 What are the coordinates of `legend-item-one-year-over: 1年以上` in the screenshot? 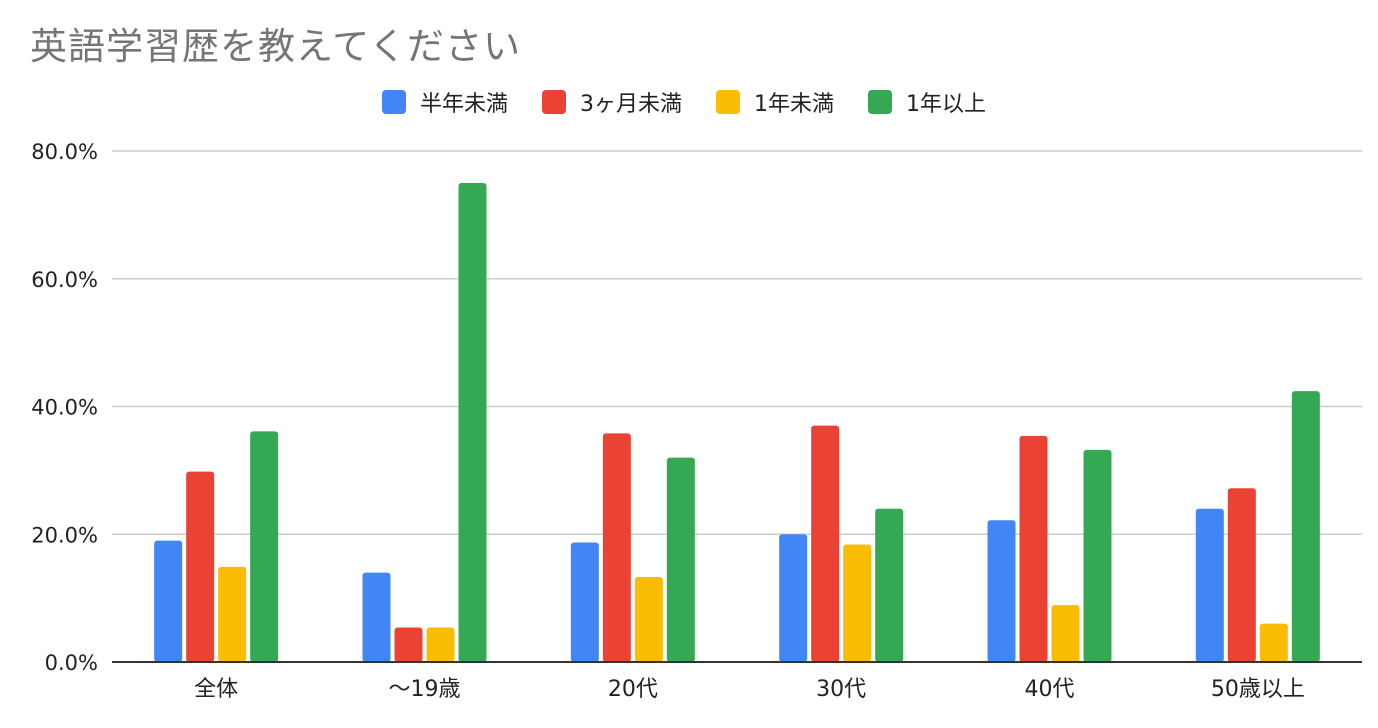 It's located at (927, 102).